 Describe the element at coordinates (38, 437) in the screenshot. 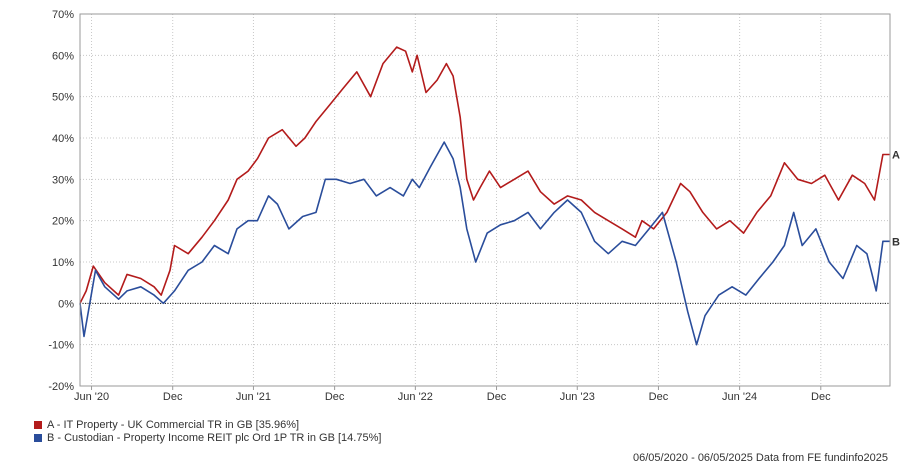

I see `legend-swatch-b` at that location.